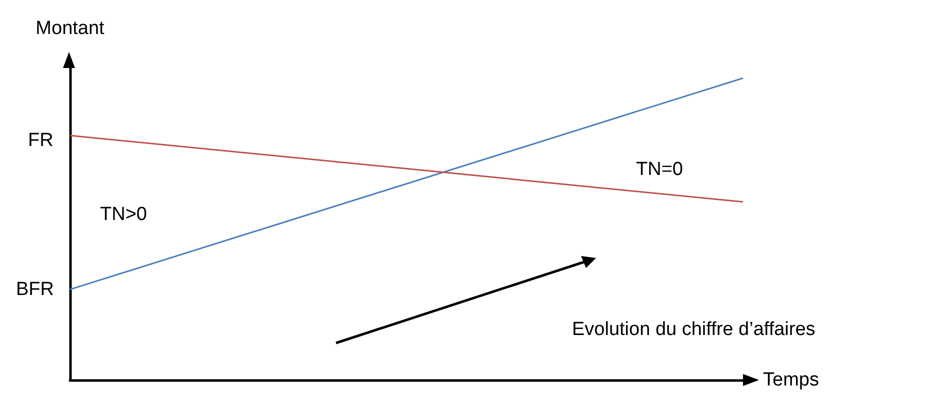 The height and width of the screenshot is (405, 927). What do you see at coordinates (41, 140) in the screenshot?
I see `annotation: FR` at bounding box center [41, 140].